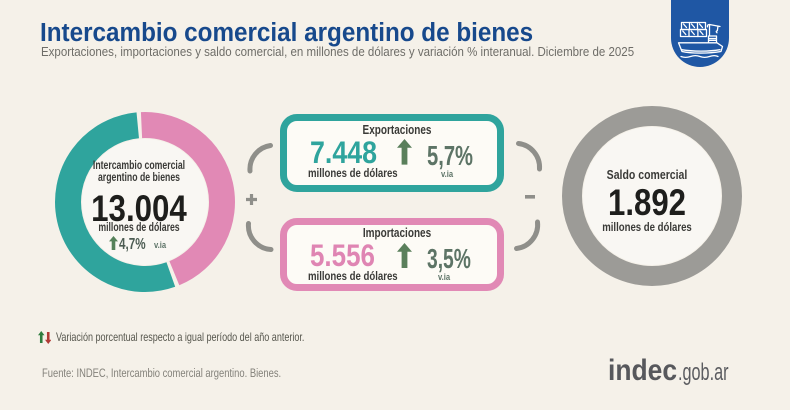 This screenshot has width=790, height=410. I want to click on saldo-unit: millones de dólares, so click(647, 227).